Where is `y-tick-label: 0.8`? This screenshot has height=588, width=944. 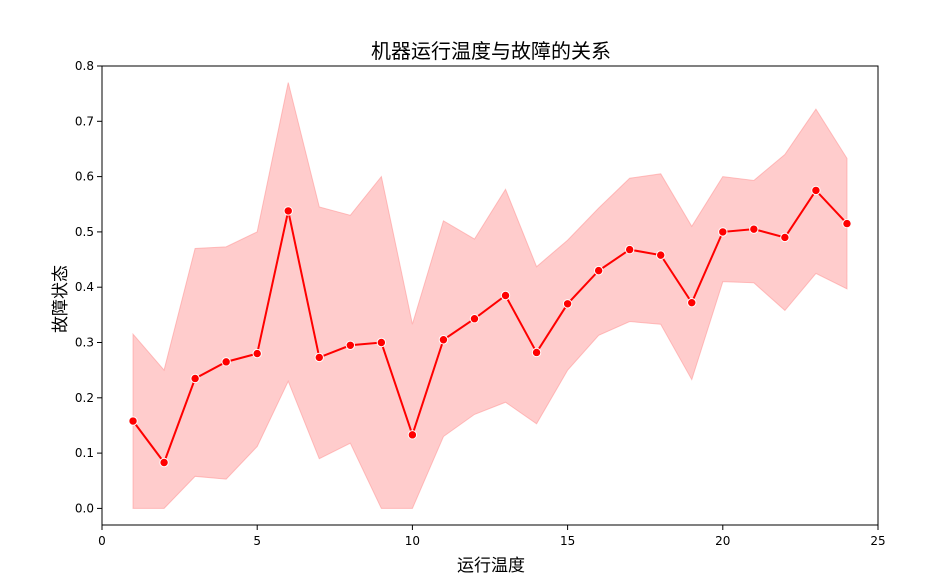
y-tick-label: 0.8 is located at coordinates (84, 66).